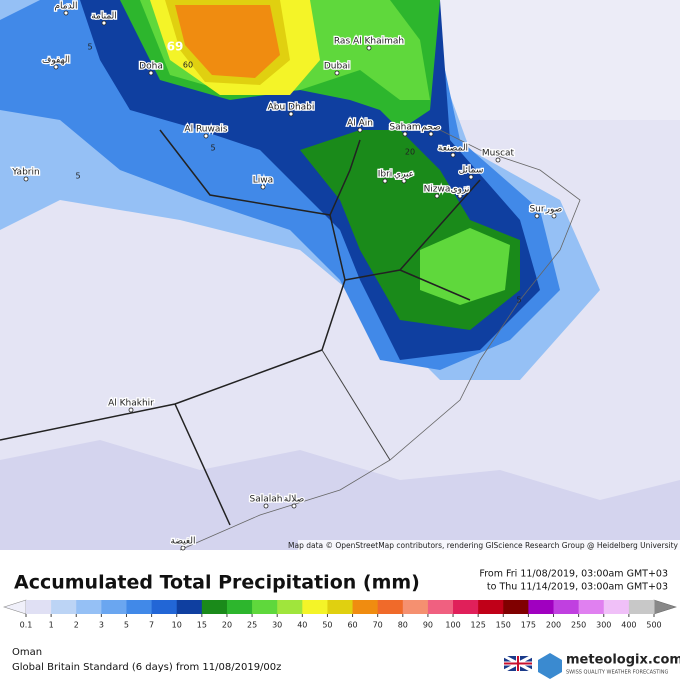 The image size is (680, 684). Describe the element at coordinates (385, 175) in the screenshot. I see `city-label: Ibri` at that location.